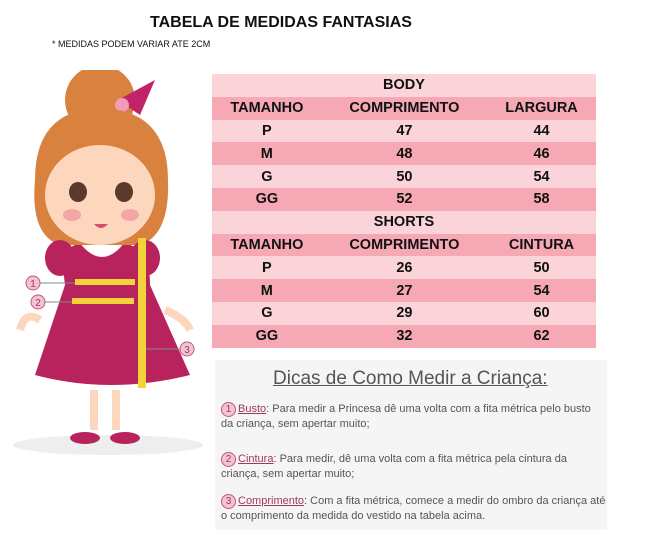  Describe the element at coordinates (256, 459) in the screenshot. I see `tip-label: Cintura` at that location.